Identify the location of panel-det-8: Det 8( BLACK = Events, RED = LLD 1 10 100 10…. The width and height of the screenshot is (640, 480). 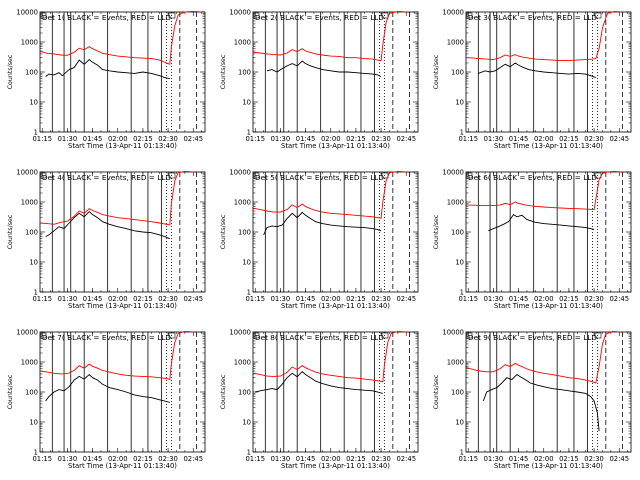
(319, 399).